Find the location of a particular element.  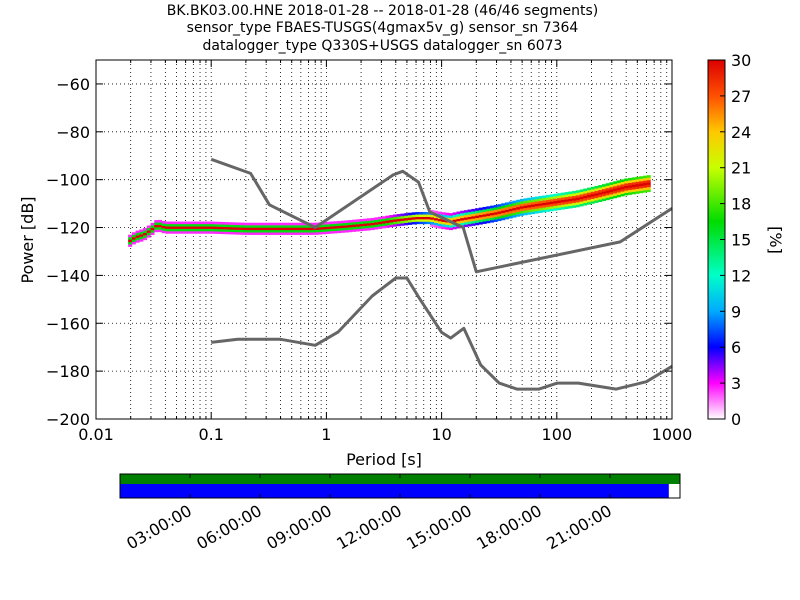

y-axis-label: Power [dB] is located at coordinates (27, 239).